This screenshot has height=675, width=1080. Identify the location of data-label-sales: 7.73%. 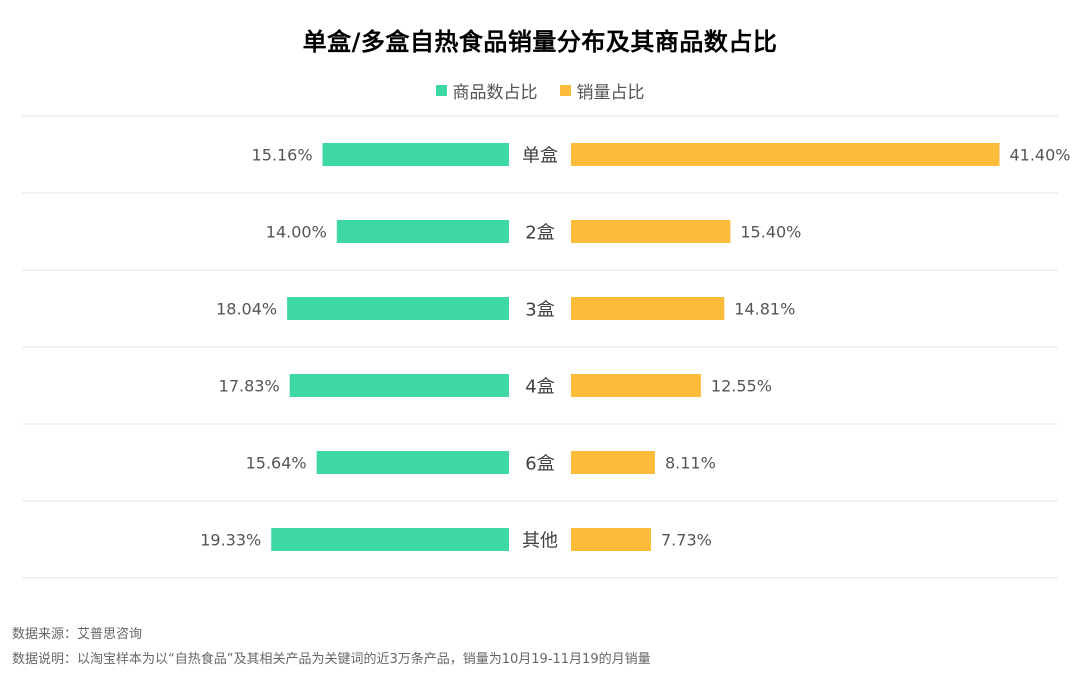
(686, 540).